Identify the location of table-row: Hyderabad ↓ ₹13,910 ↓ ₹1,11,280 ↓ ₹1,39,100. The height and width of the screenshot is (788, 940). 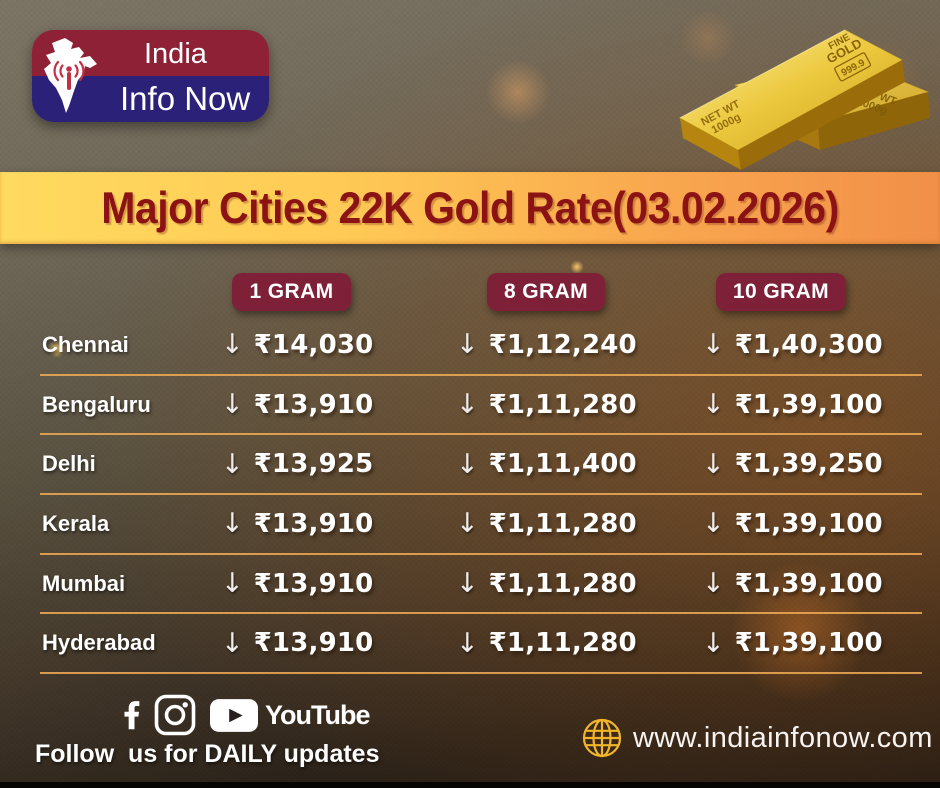
(481, 644).